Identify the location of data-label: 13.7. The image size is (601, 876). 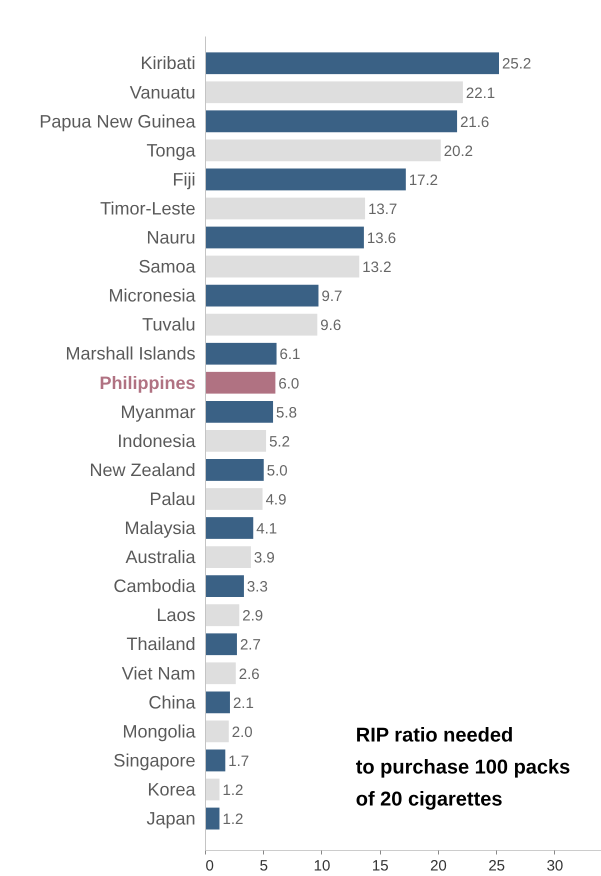
(383, 209).